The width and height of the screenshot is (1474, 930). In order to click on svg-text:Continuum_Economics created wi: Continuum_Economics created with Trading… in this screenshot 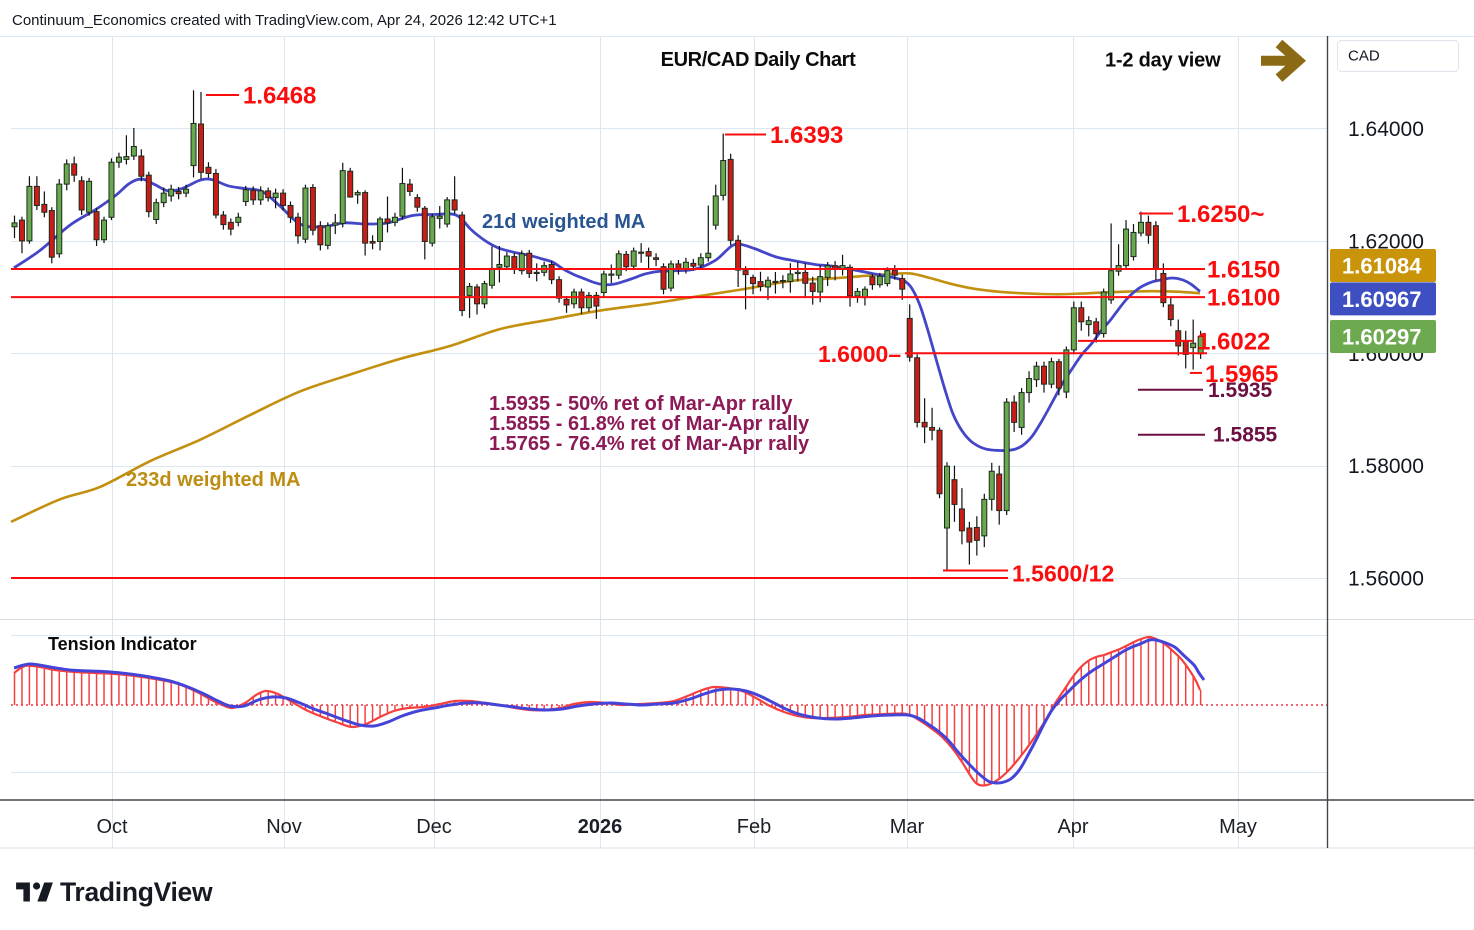, I will do `click(284, 20)`.